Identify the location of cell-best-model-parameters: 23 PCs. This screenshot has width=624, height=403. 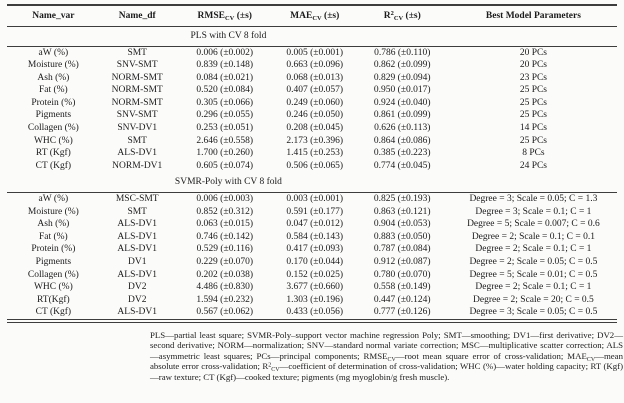
(533, 77).